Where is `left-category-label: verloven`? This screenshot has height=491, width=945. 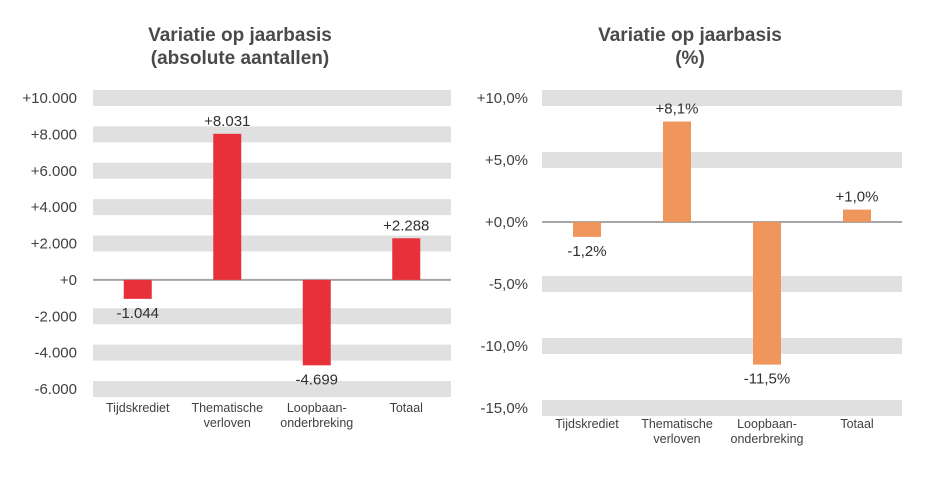
left-category-label: verloven is located at coordinates (227, 423).